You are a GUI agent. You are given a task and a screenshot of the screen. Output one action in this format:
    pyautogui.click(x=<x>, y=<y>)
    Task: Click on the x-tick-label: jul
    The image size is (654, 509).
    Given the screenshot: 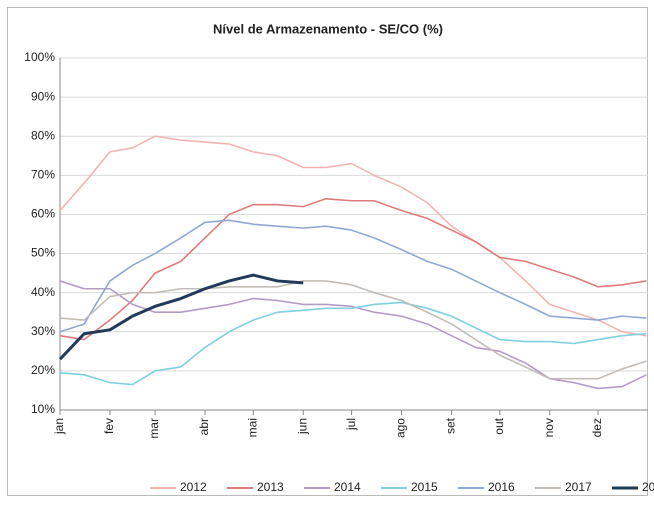 What is the action you would take?
    pyautogui.click(x=351, y=424)
    